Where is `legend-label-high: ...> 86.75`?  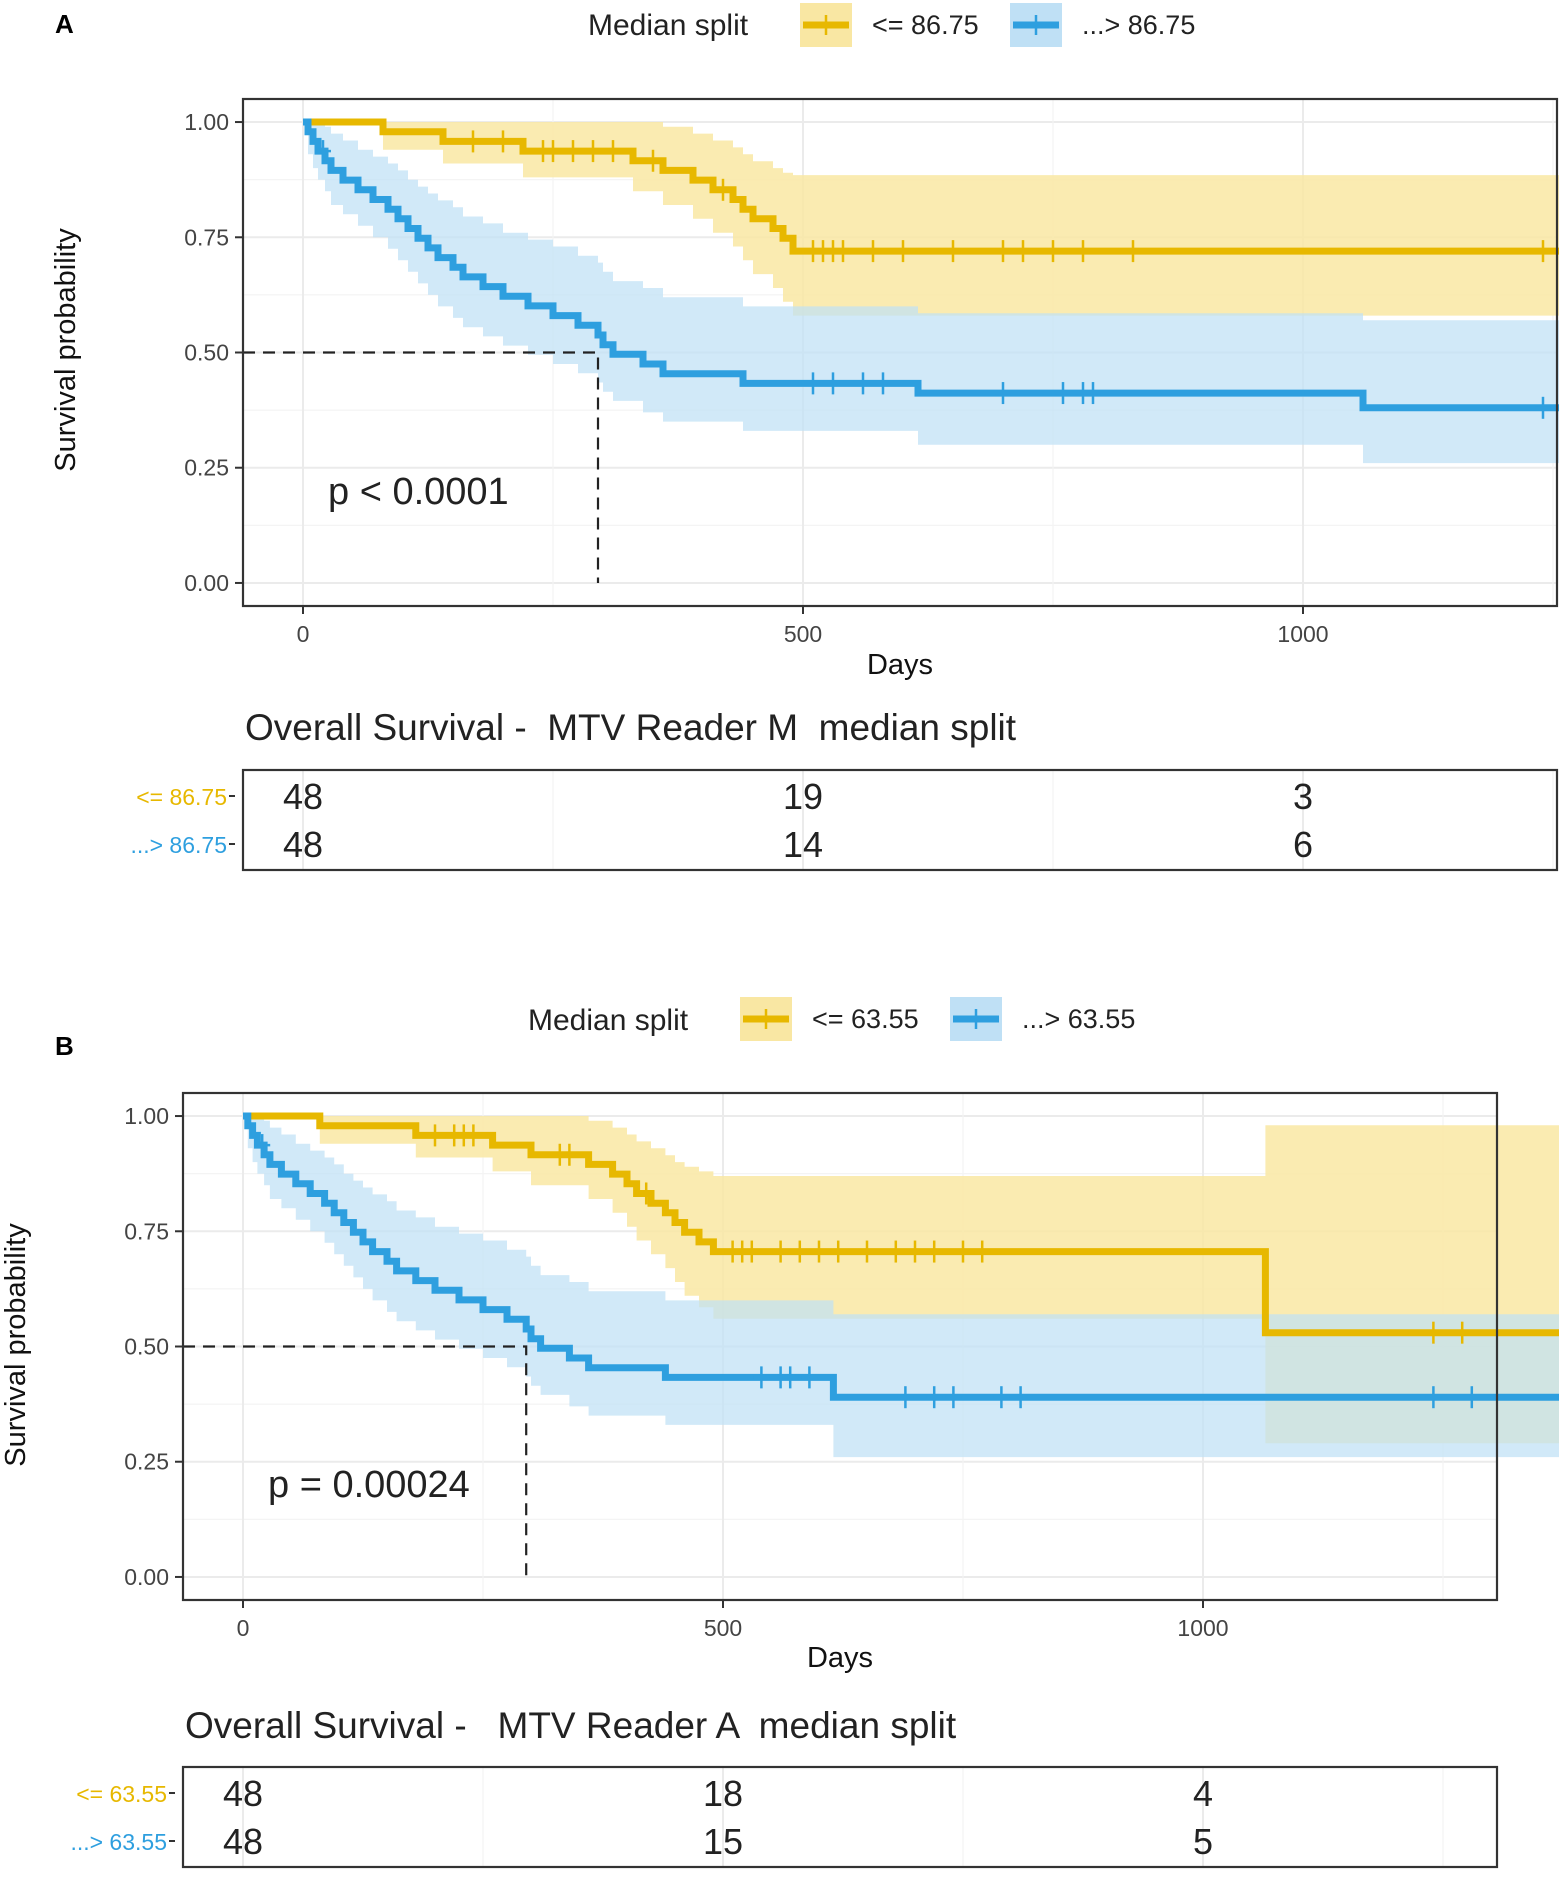
legend-label-high: ...> 86.75 is located at coordinates (1138, 25).